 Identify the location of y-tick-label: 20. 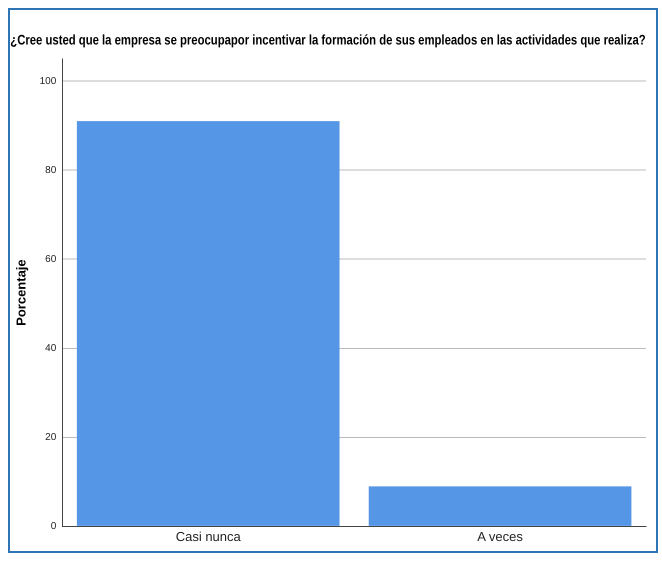
(51, 438).